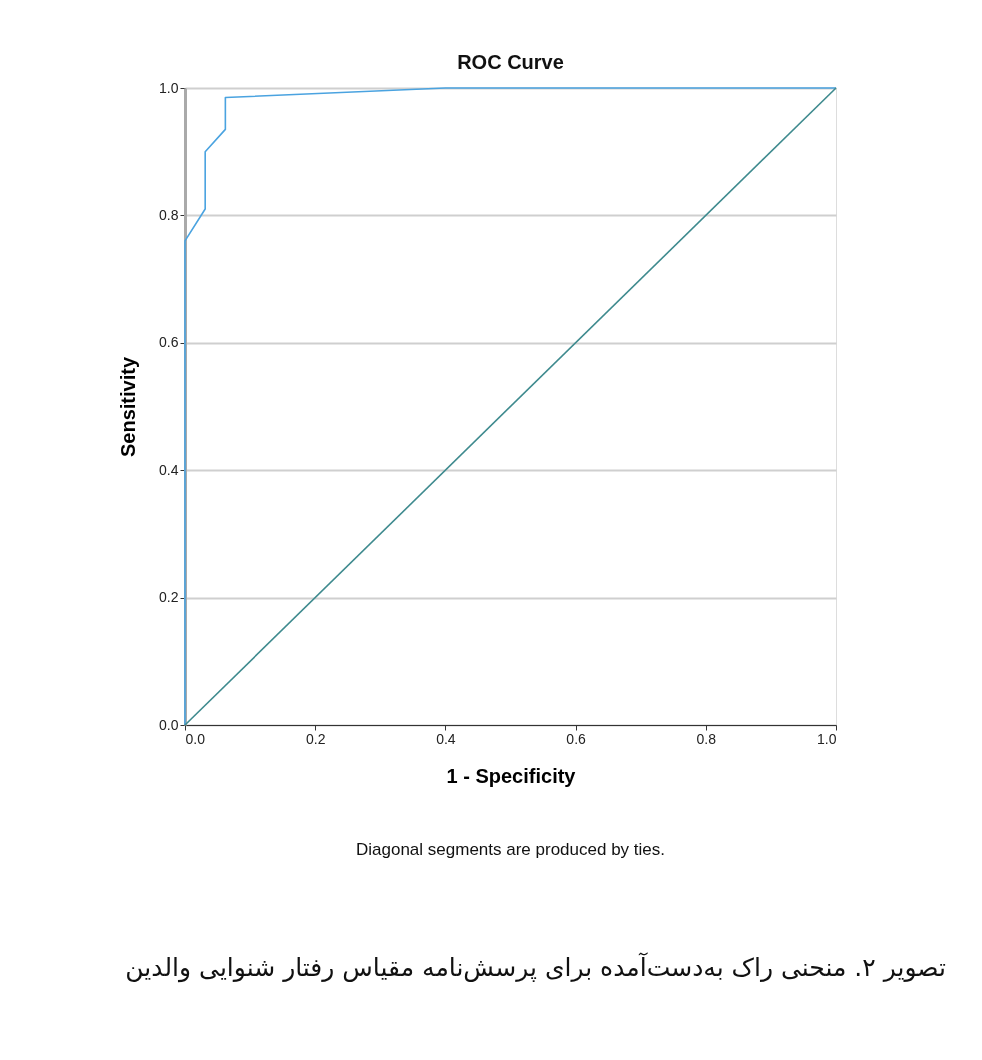 Image resolution: width=982 pixels, height=1060 pixels. Describe the element at coordinates (169, 87) in the screenshot. I see `y-tick-label: 1.0` at that location.